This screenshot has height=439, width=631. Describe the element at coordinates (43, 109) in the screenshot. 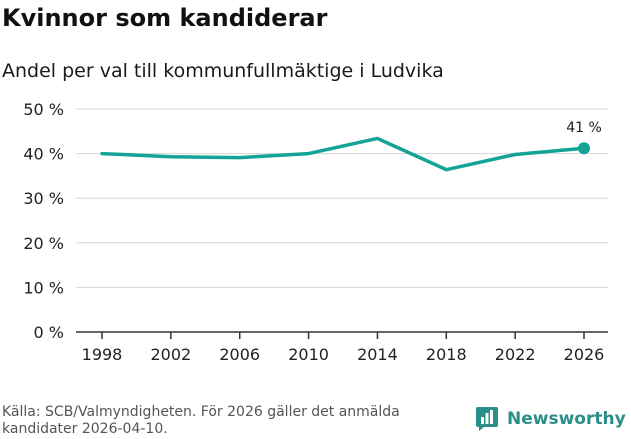

I see `y-tick-label: 50 %` at that location.